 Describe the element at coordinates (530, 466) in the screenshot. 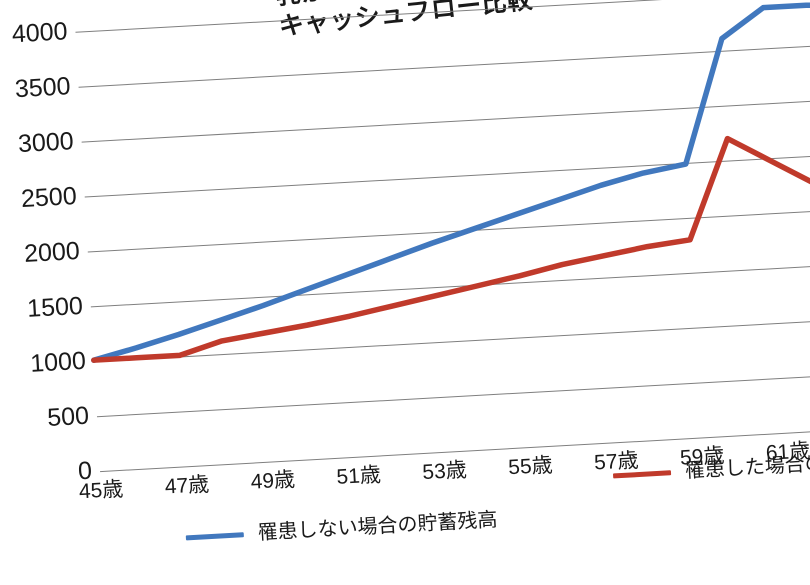

I see `x-axis-tick-label: 55歳` at that location.